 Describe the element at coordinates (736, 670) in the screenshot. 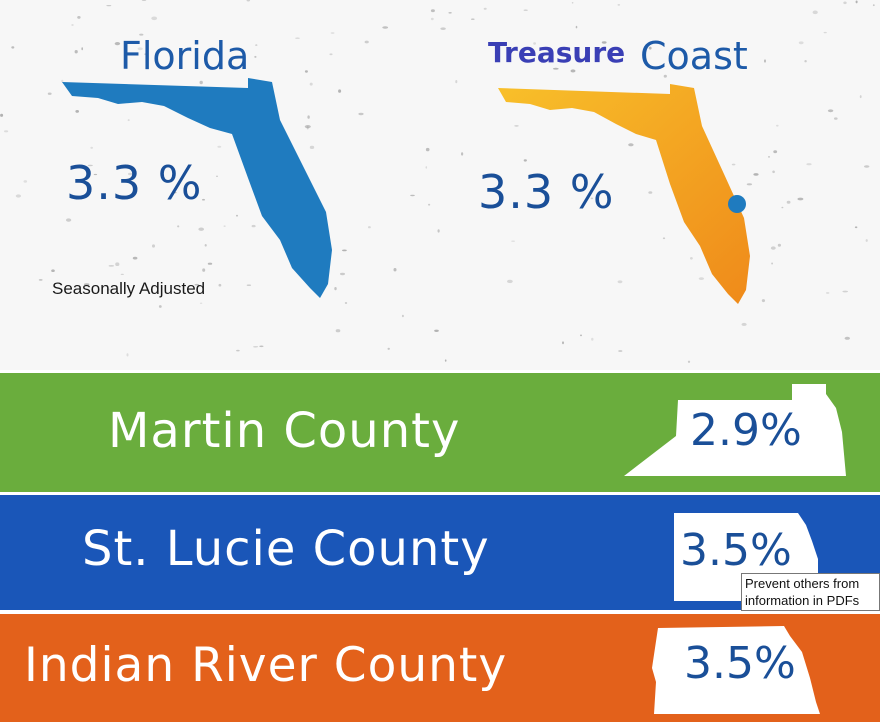

I see `indian-river-county-shape-icon` at that location.